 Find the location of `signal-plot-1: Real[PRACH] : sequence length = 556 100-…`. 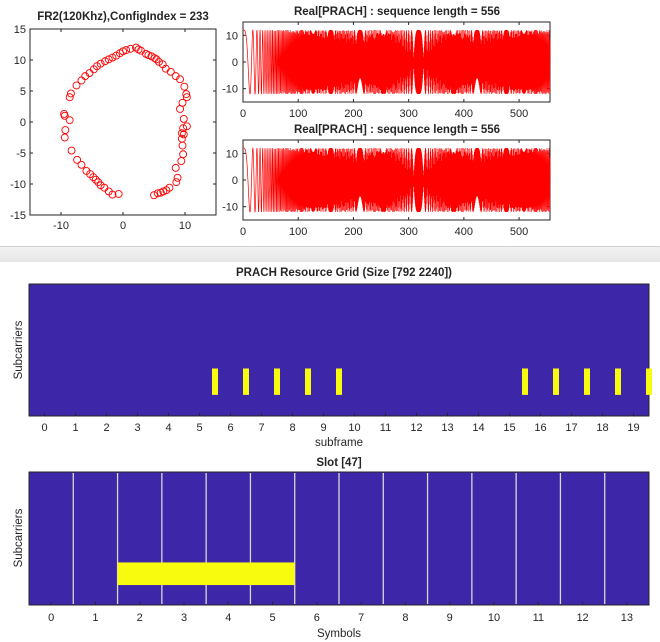

signal-plot-1: Real[PRACH] : sequence length = 556 100-… is located at coordinates (386, 63).